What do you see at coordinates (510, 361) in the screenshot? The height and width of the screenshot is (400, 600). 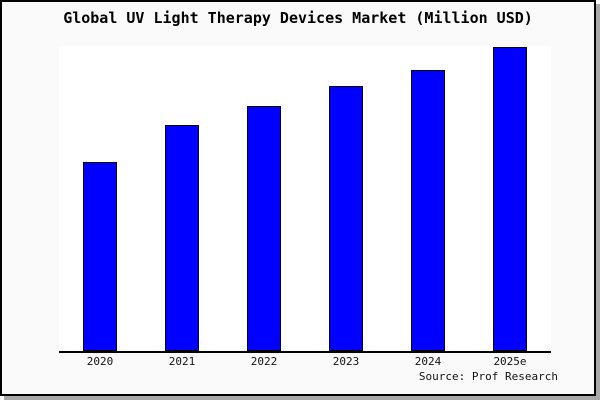 I see `x-tick-label-2025e: 2025e` at bounding box center [510, 361].